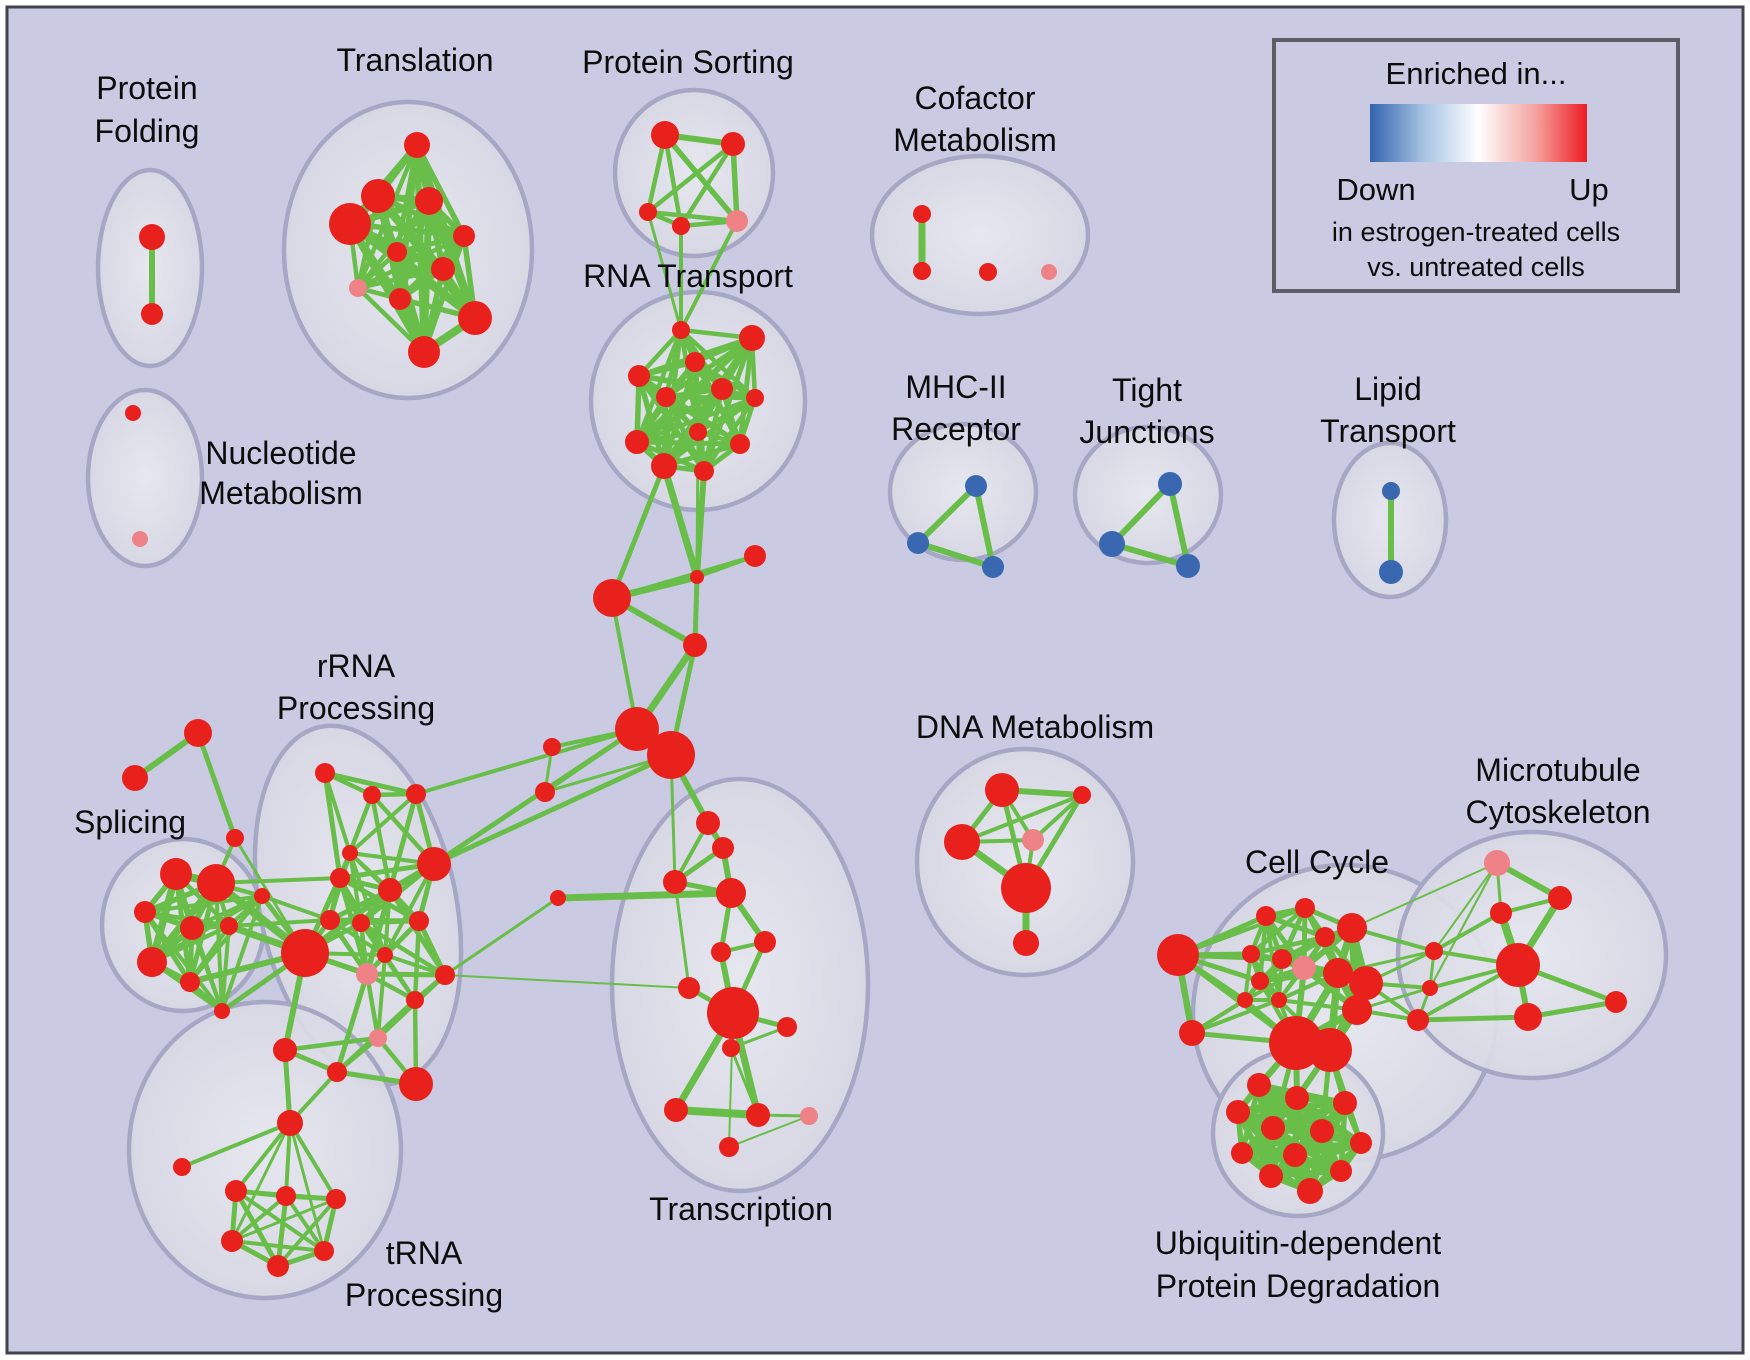 Image resolution: width=1750 pixels, height=1360 pixels. What do you see at coordinates (1589, 189) in the screenshot?
I see `legend-up-label: Up` at bounding box center [1589, 189].